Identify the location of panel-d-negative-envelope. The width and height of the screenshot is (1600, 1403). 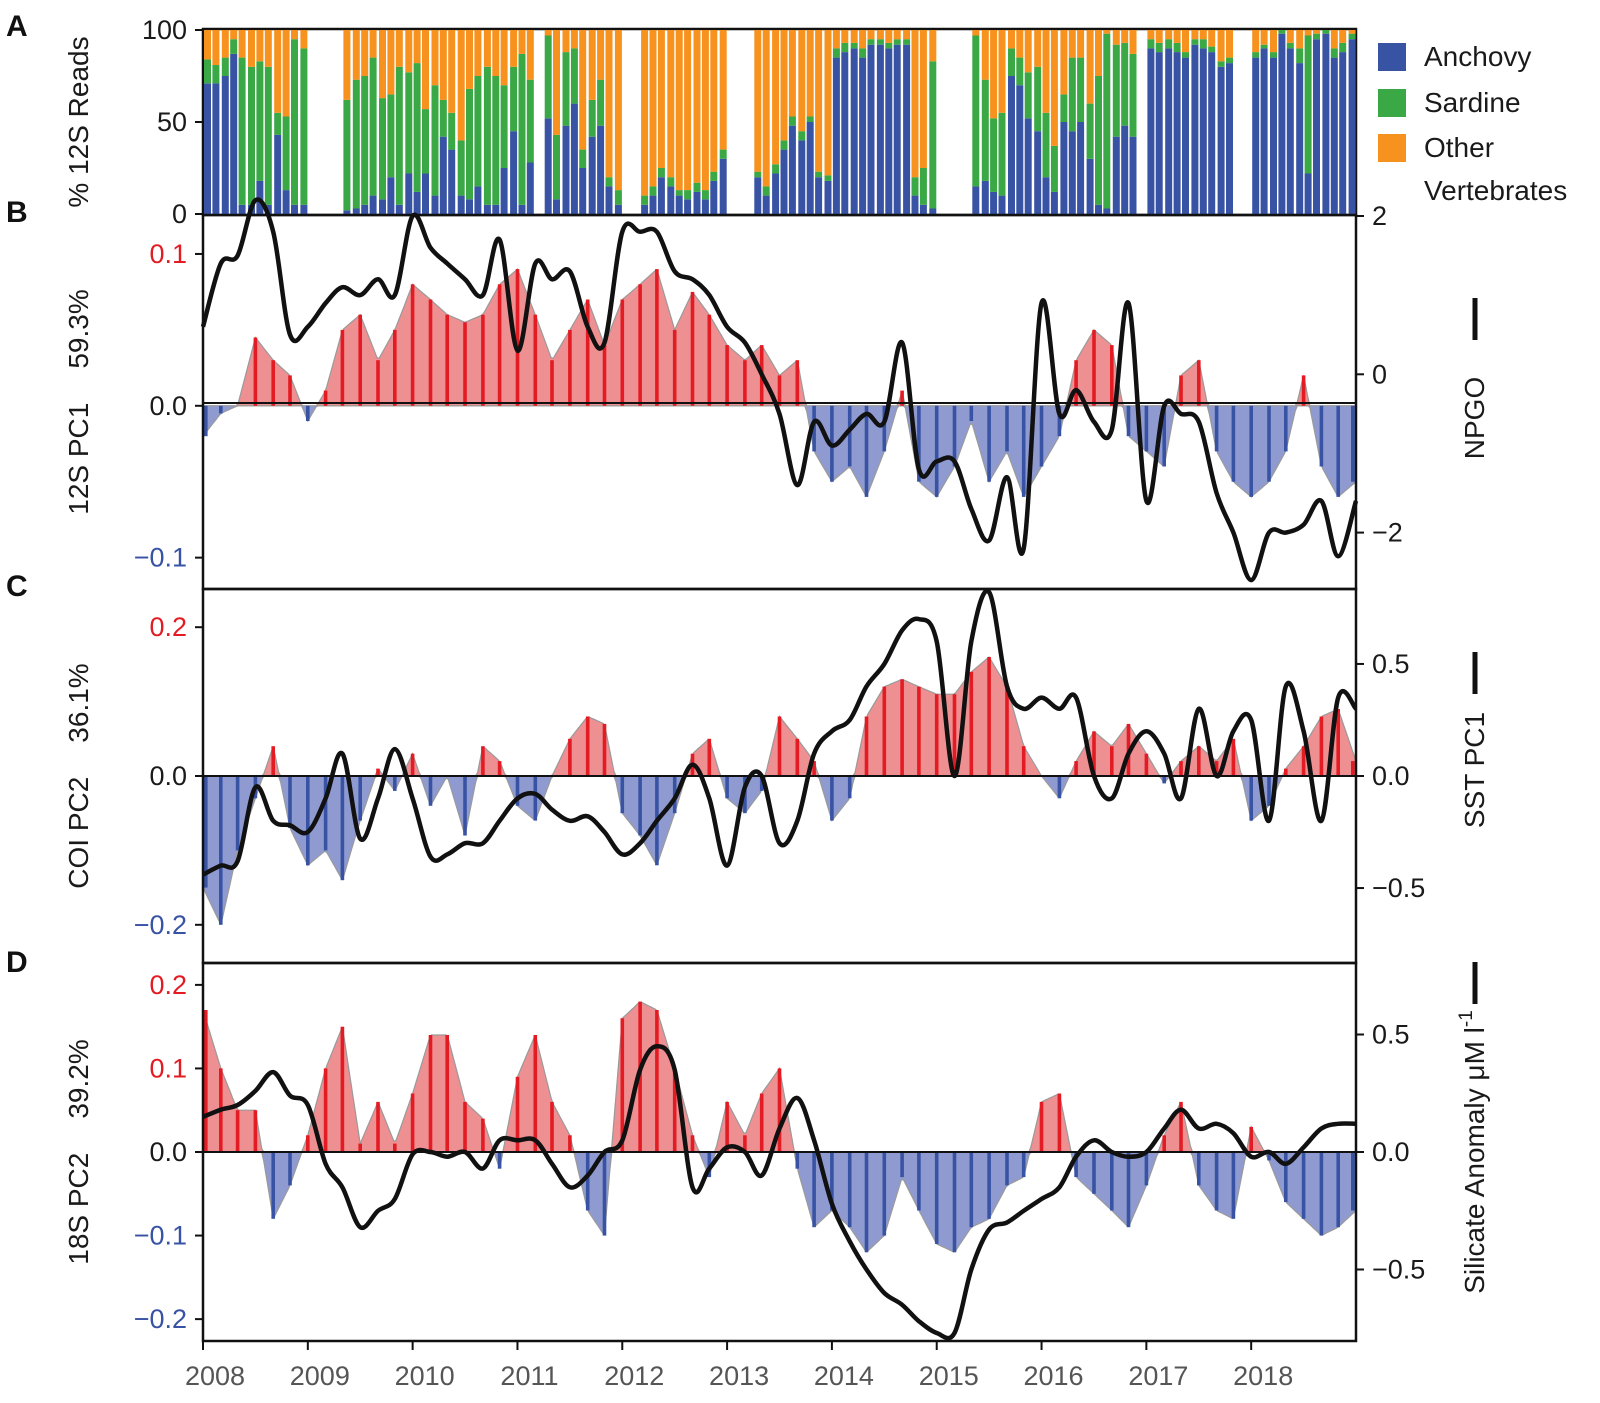
(780, 1202).